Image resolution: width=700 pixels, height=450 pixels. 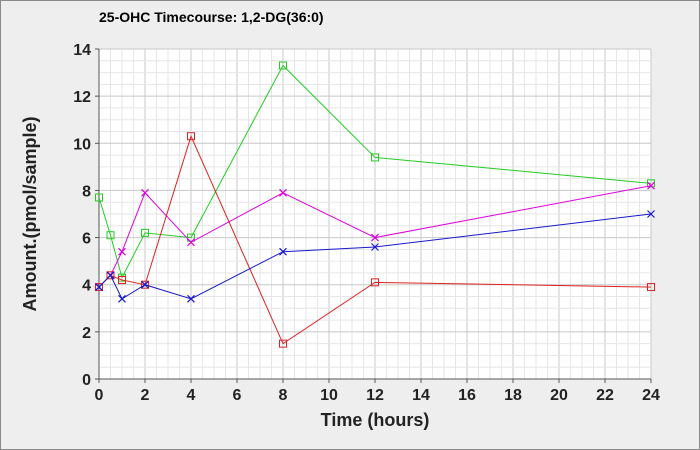 What do you see at coordinates (375, 395) in the screenshot?
I see `x-tick-label: 12` at bounding box center [375, 395].